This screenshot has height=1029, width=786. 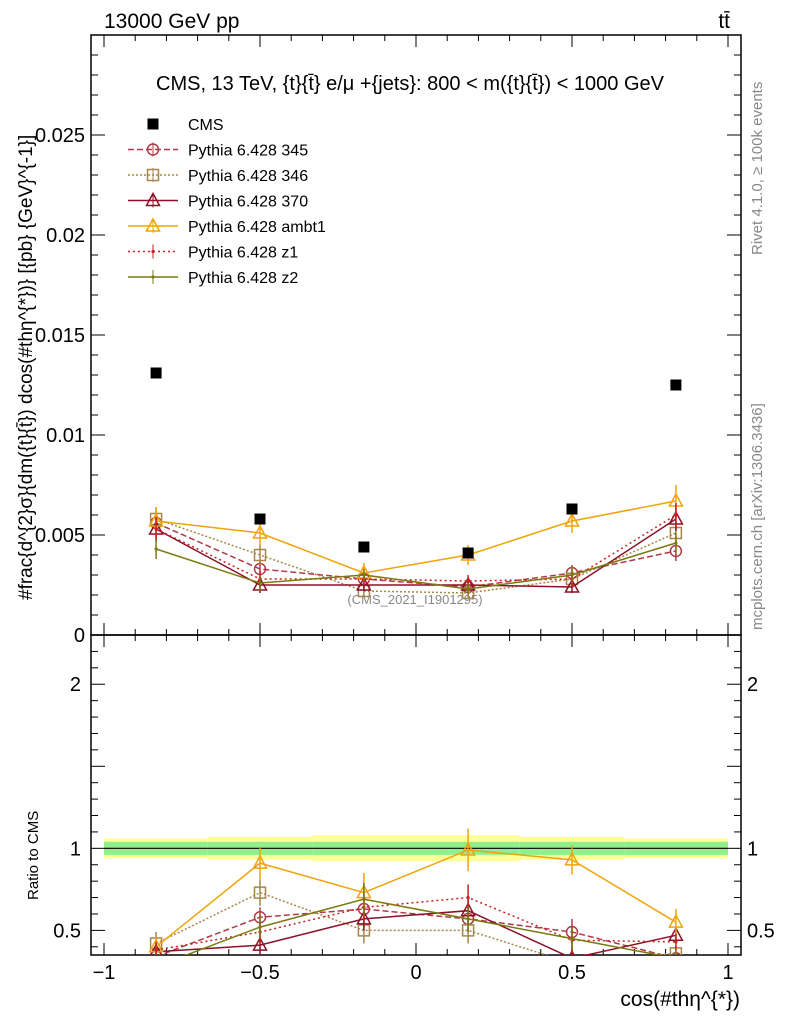 I want to click on legend-label: Pythia 6.428 346, so click(x=248, y=176).